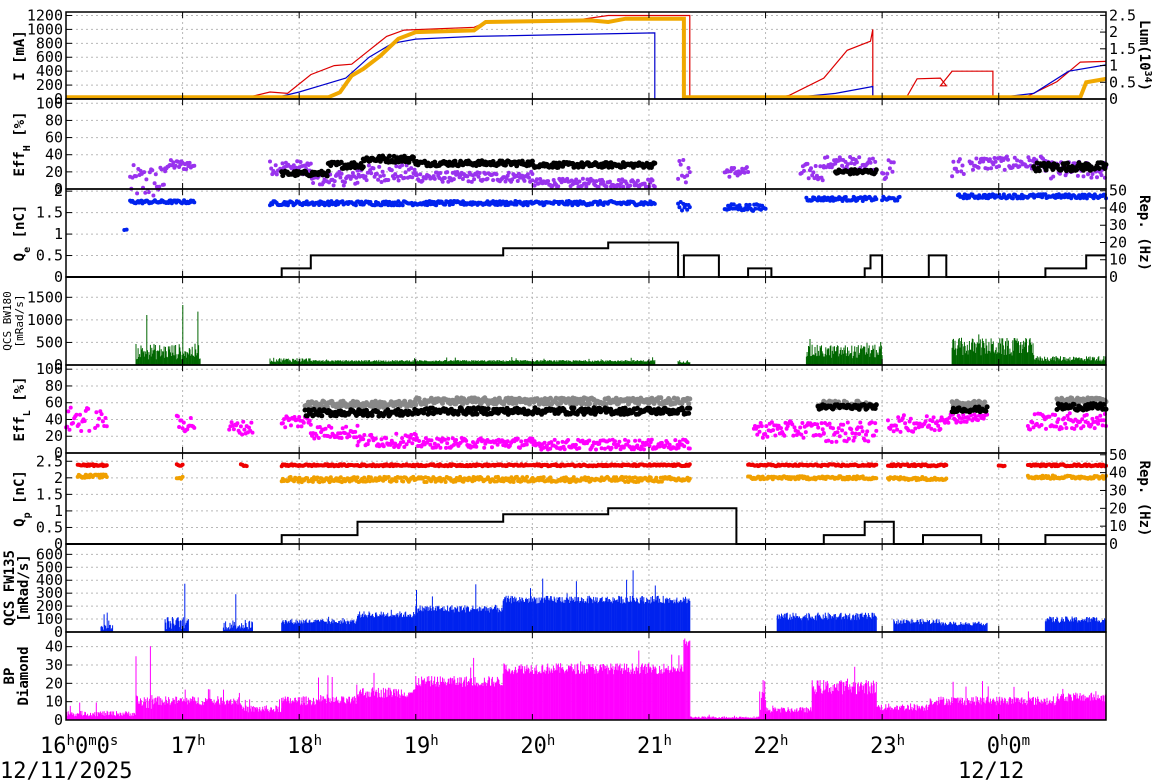 The image size is (1172, 782). What do you see at coordinates (1118, 191) in the screenshot?
I see `y2-tick-label: 50` at bounding box center [1118, 191].